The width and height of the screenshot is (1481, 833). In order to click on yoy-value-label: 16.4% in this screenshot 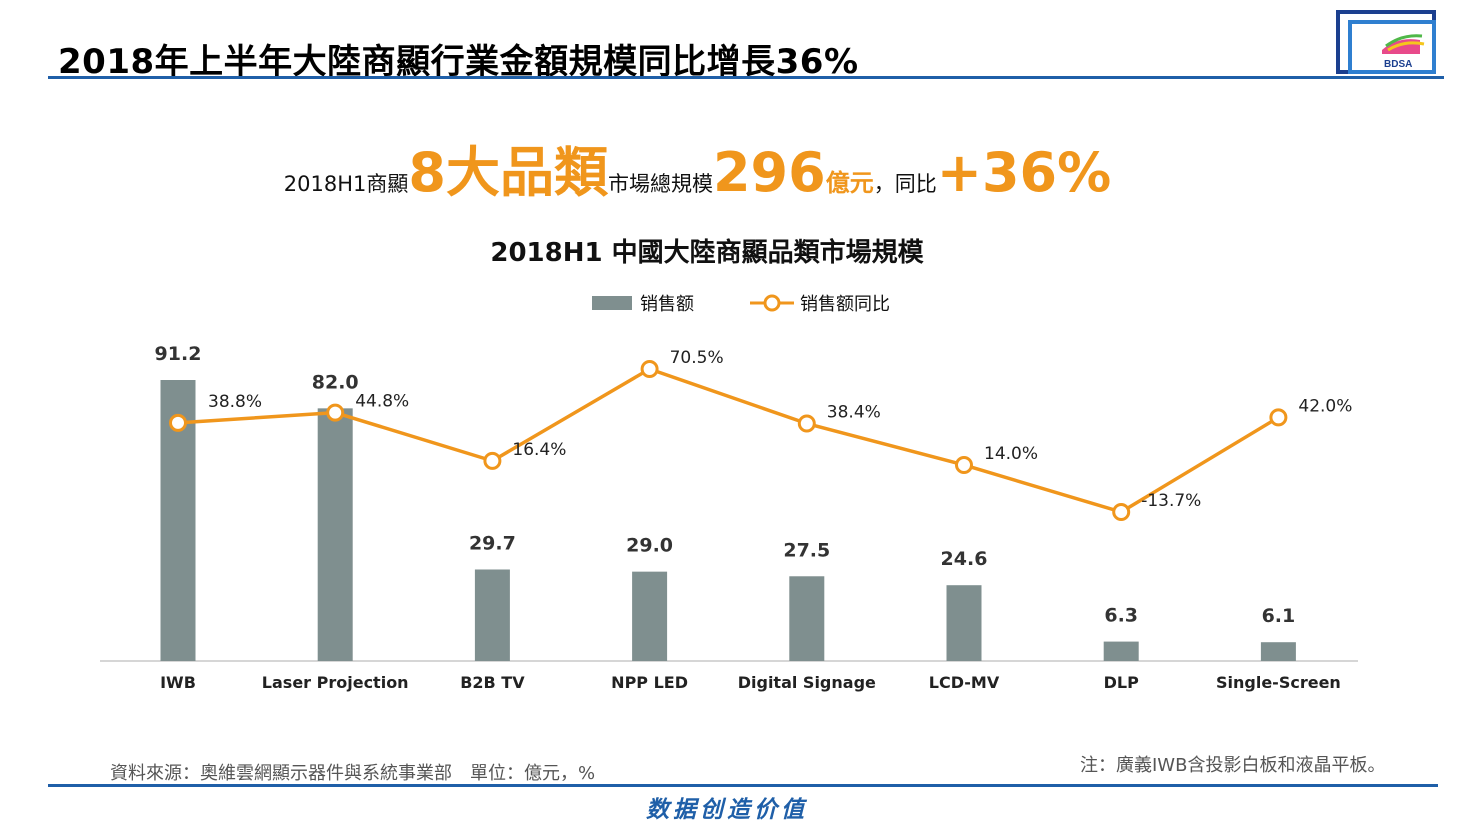, I will do `click(539, 450)`.